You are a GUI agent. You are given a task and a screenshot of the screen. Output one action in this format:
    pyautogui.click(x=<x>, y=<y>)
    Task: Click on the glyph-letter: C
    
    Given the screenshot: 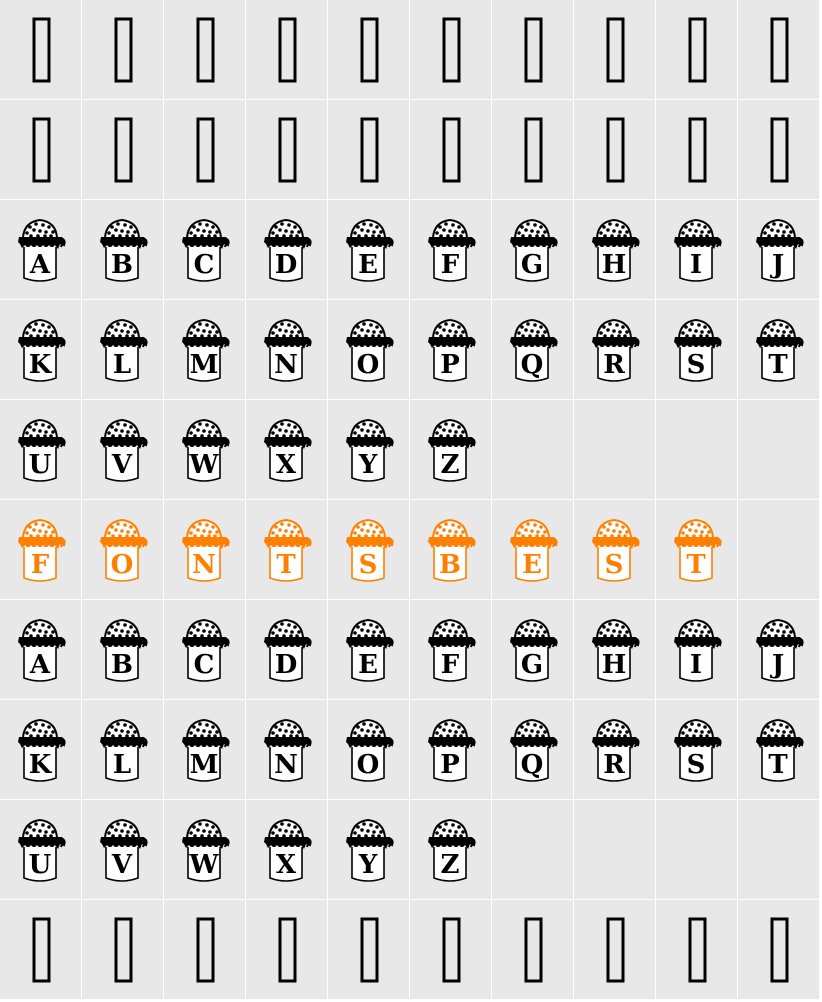 What is the action you would take?
    pyautogui.click(x=204, y=265)
    